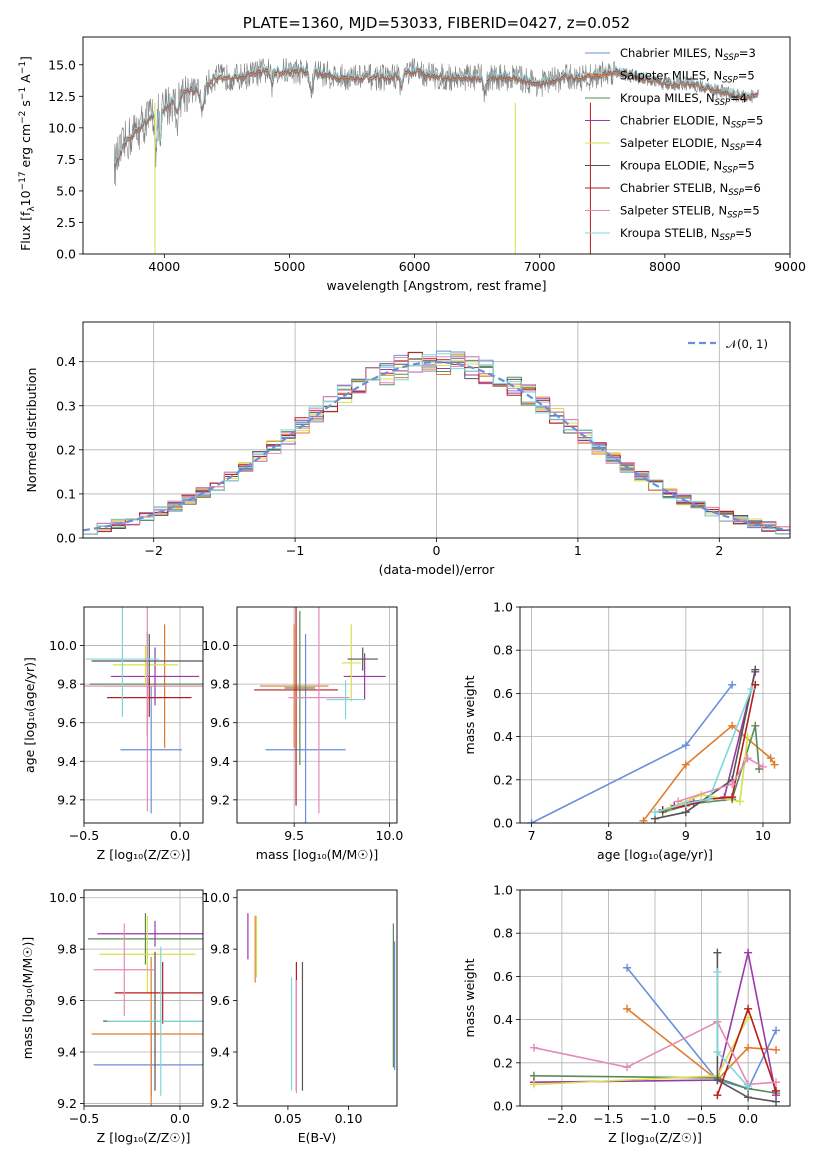  I want to click on legend-entry: Salpeter STELIB, NSSP=5, so click(690, 212).